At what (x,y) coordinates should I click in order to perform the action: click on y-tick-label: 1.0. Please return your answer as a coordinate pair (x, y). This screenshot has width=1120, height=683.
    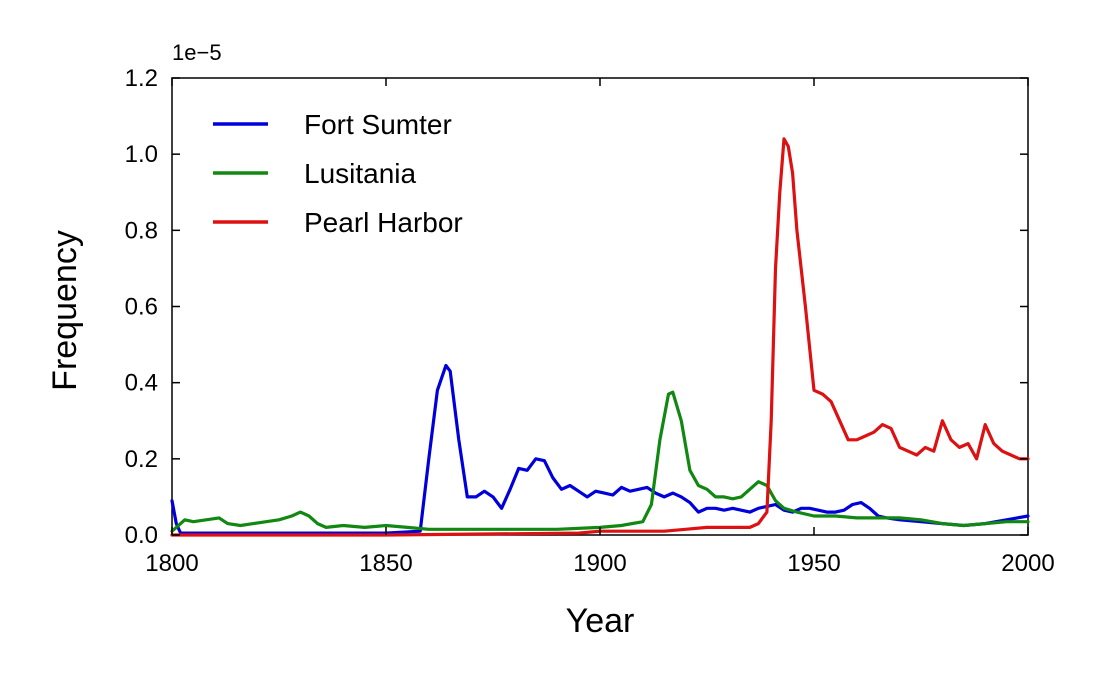
    Looking at the image, I should click on (141, 154).